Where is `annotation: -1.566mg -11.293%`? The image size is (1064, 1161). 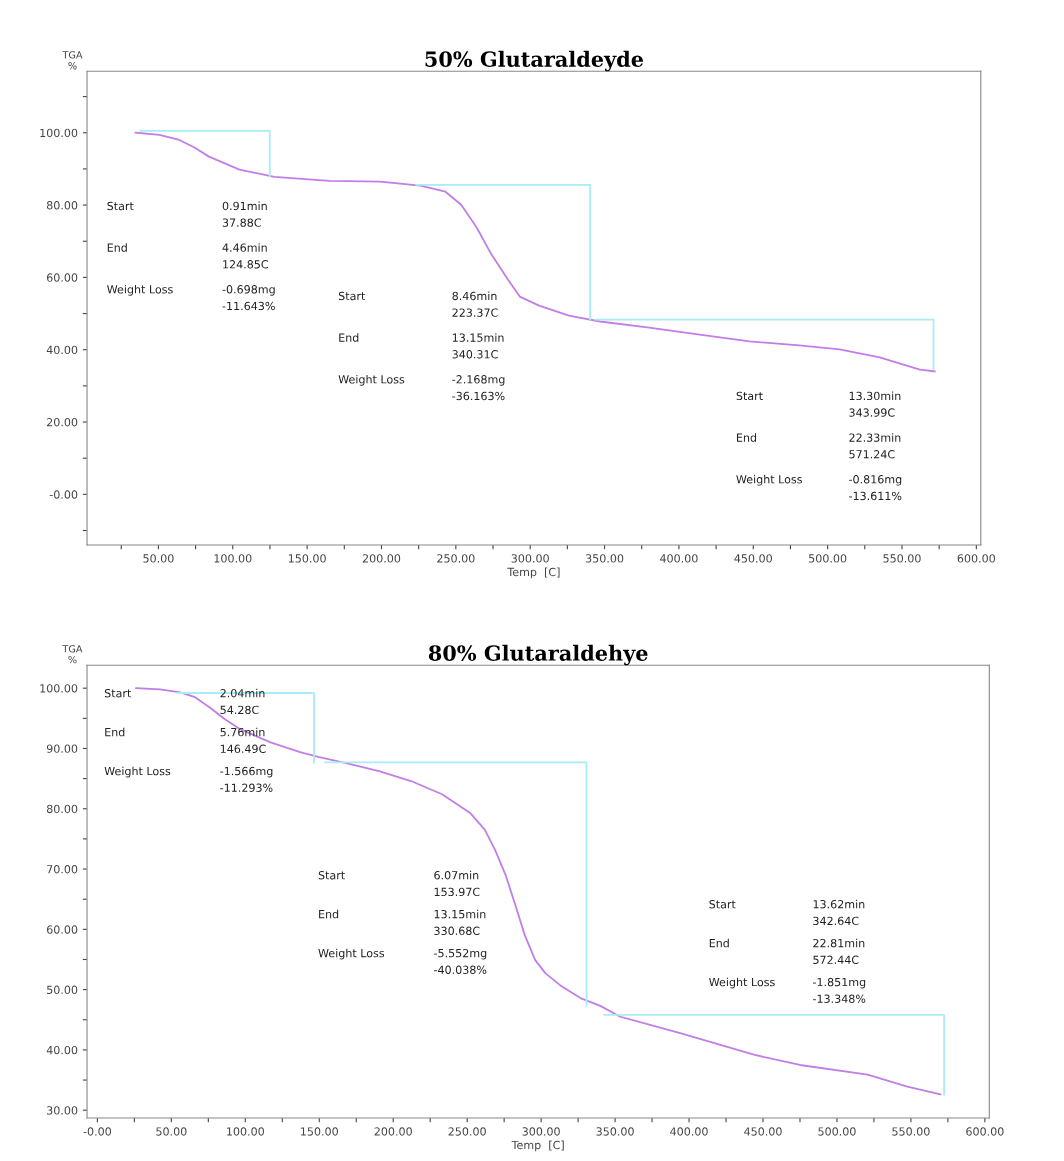 annotation: -1.566mg -11.293% is located at coordinates (246, 779).